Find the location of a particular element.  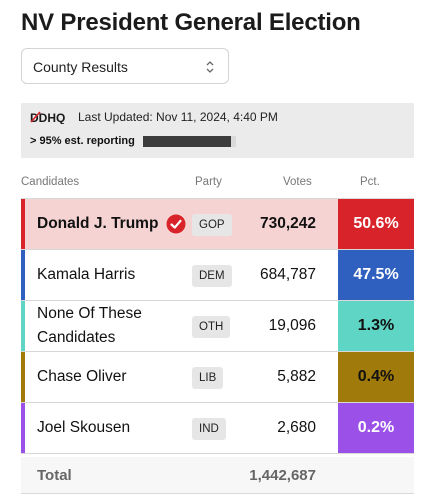

vote-count: 2,680 is located at coordinates (296, 427).